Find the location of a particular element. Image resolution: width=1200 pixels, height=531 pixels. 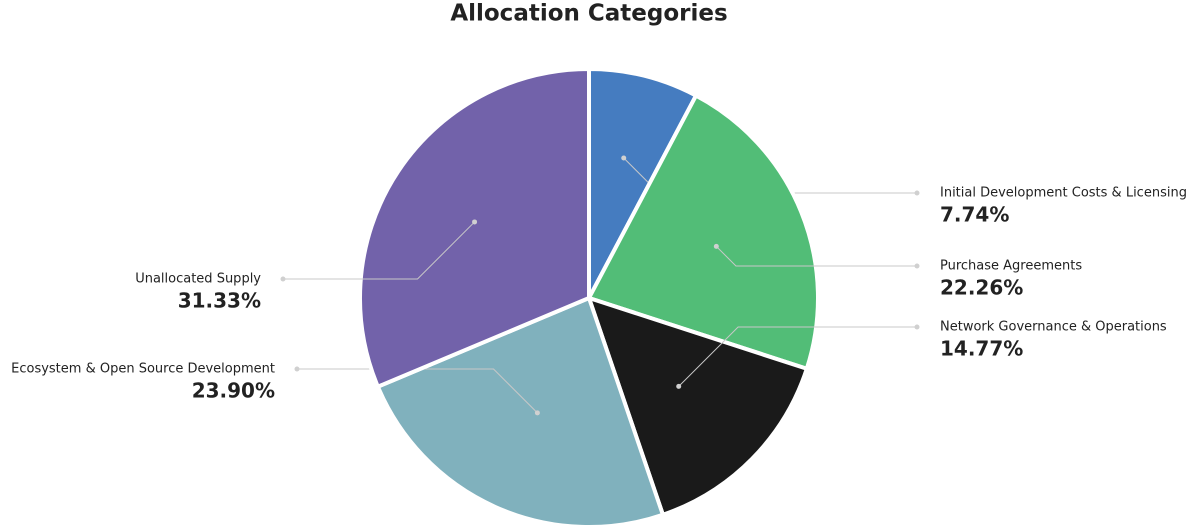

slice-label: Unallocated Supply is located at coordinates (198, 279).